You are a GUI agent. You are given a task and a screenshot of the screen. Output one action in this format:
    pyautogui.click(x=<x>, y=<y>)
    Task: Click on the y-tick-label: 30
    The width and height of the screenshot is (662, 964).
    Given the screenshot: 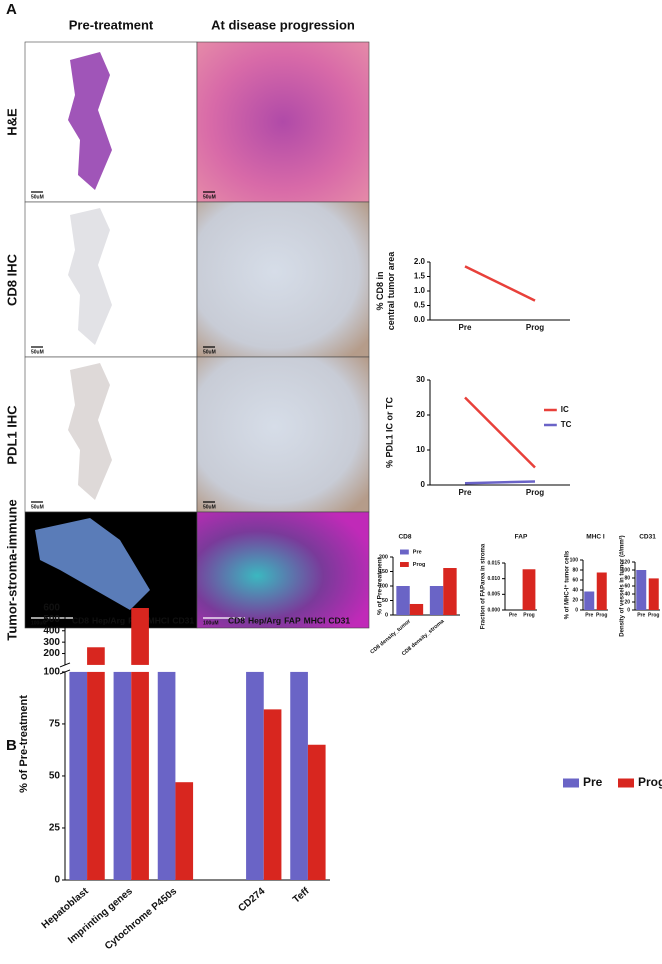 What is the action you would take?
    pyautogui.click(x=420, y=379)
    